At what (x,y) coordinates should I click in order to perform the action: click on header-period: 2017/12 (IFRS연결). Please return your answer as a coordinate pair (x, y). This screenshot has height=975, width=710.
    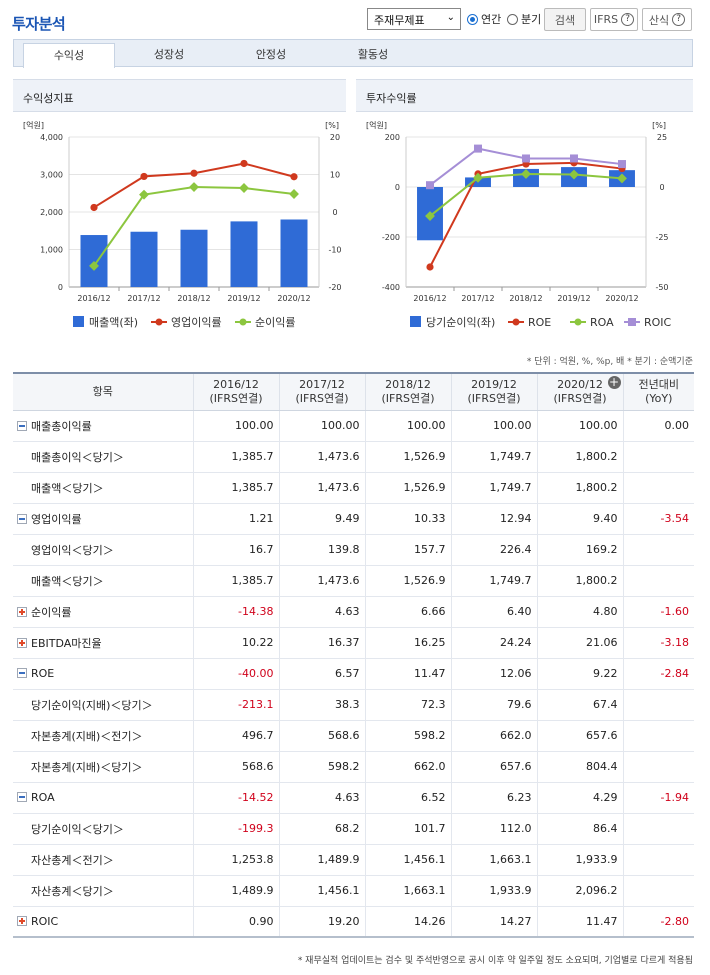
    Looking at the image, I should click on (321, 392).